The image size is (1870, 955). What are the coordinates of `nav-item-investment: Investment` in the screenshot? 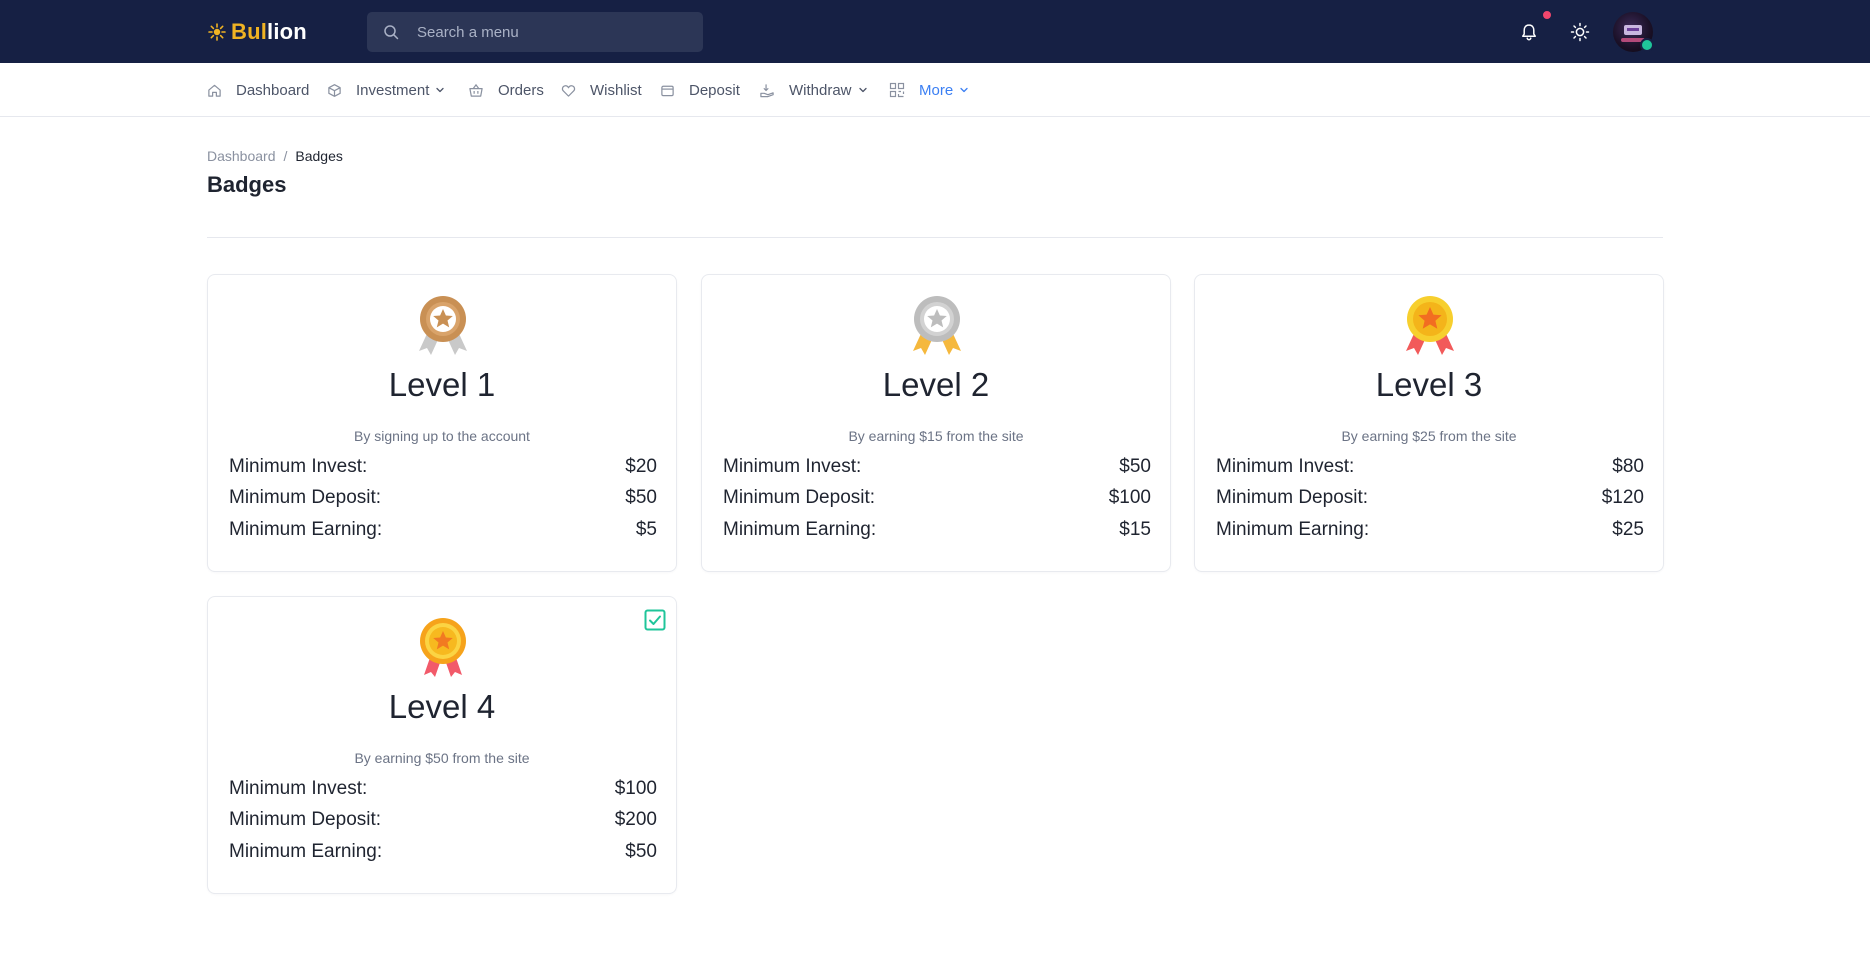 It's located at (386, 90).